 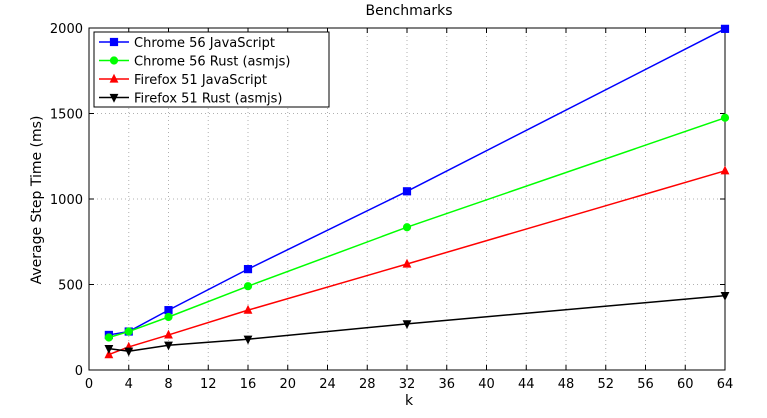 I want to click on x-tick-label: 44, so click(x=526, y=384).